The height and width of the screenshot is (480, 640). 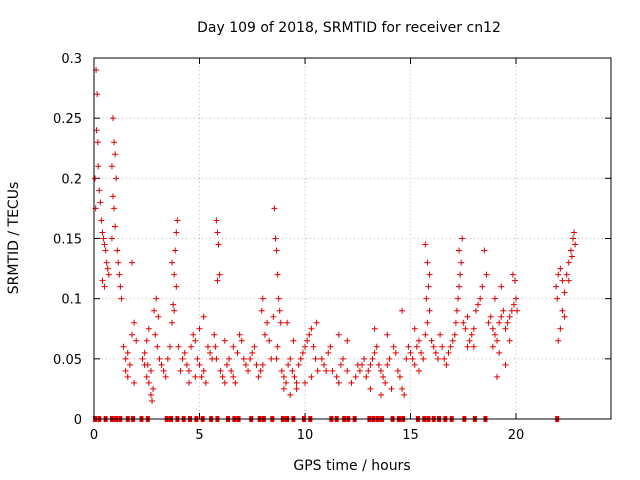 I want to click on y-tick-label: 0.25, so click(x=67, y=119).